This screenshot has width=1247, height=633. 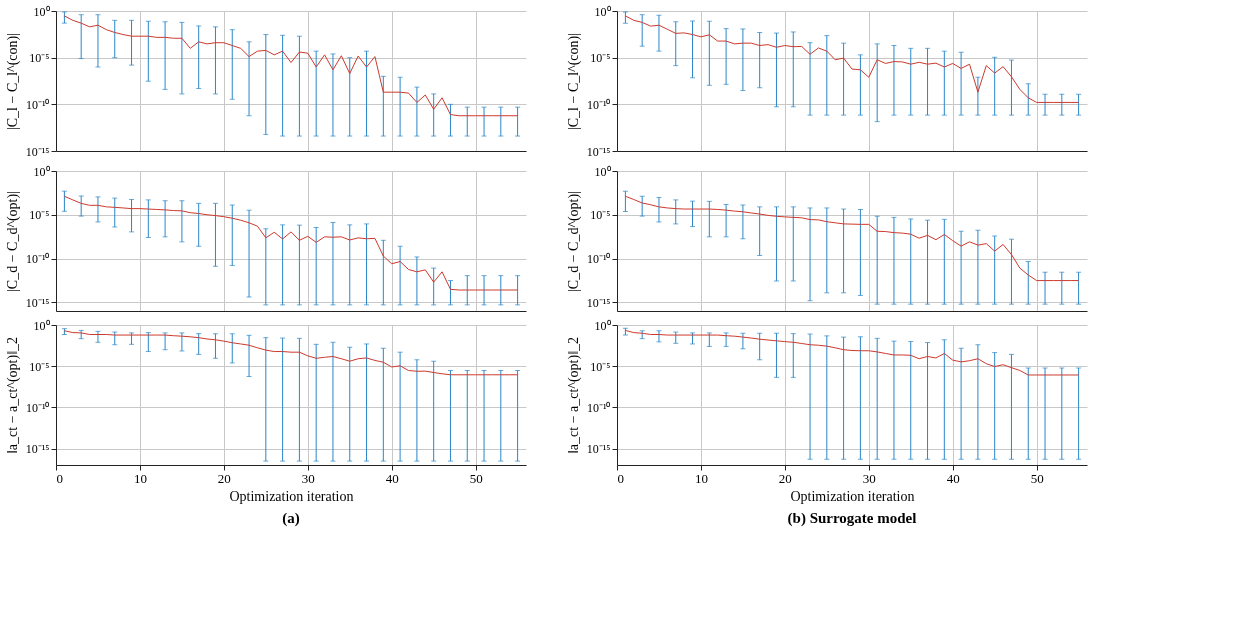 I want to click on text: (a), so click(x=291, y=518).